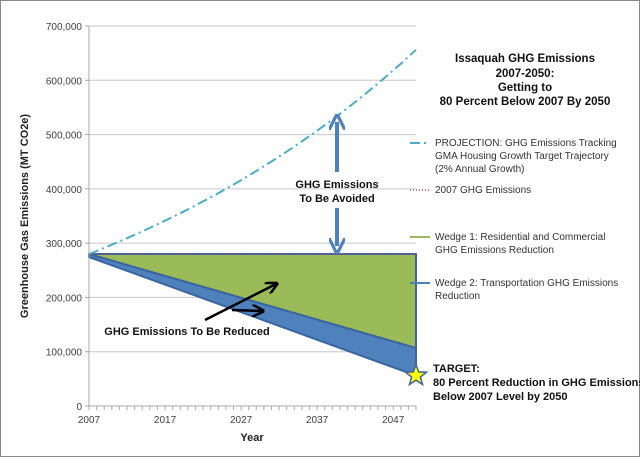  I want to click on avoided-label: GHG Emissions, so click(336, 185).